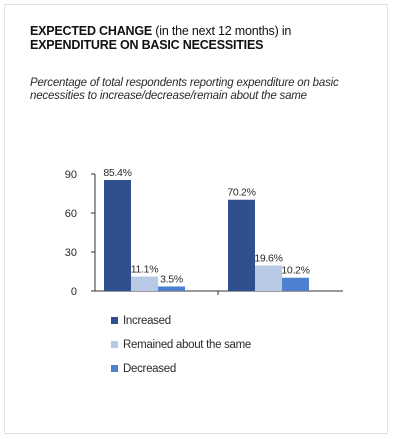 This screenshot has height=439, width=393. What do you see at coordinates (181, 368) in the screenshot?
I see `legend-item: Decreased` at bounding box center [181, 368].